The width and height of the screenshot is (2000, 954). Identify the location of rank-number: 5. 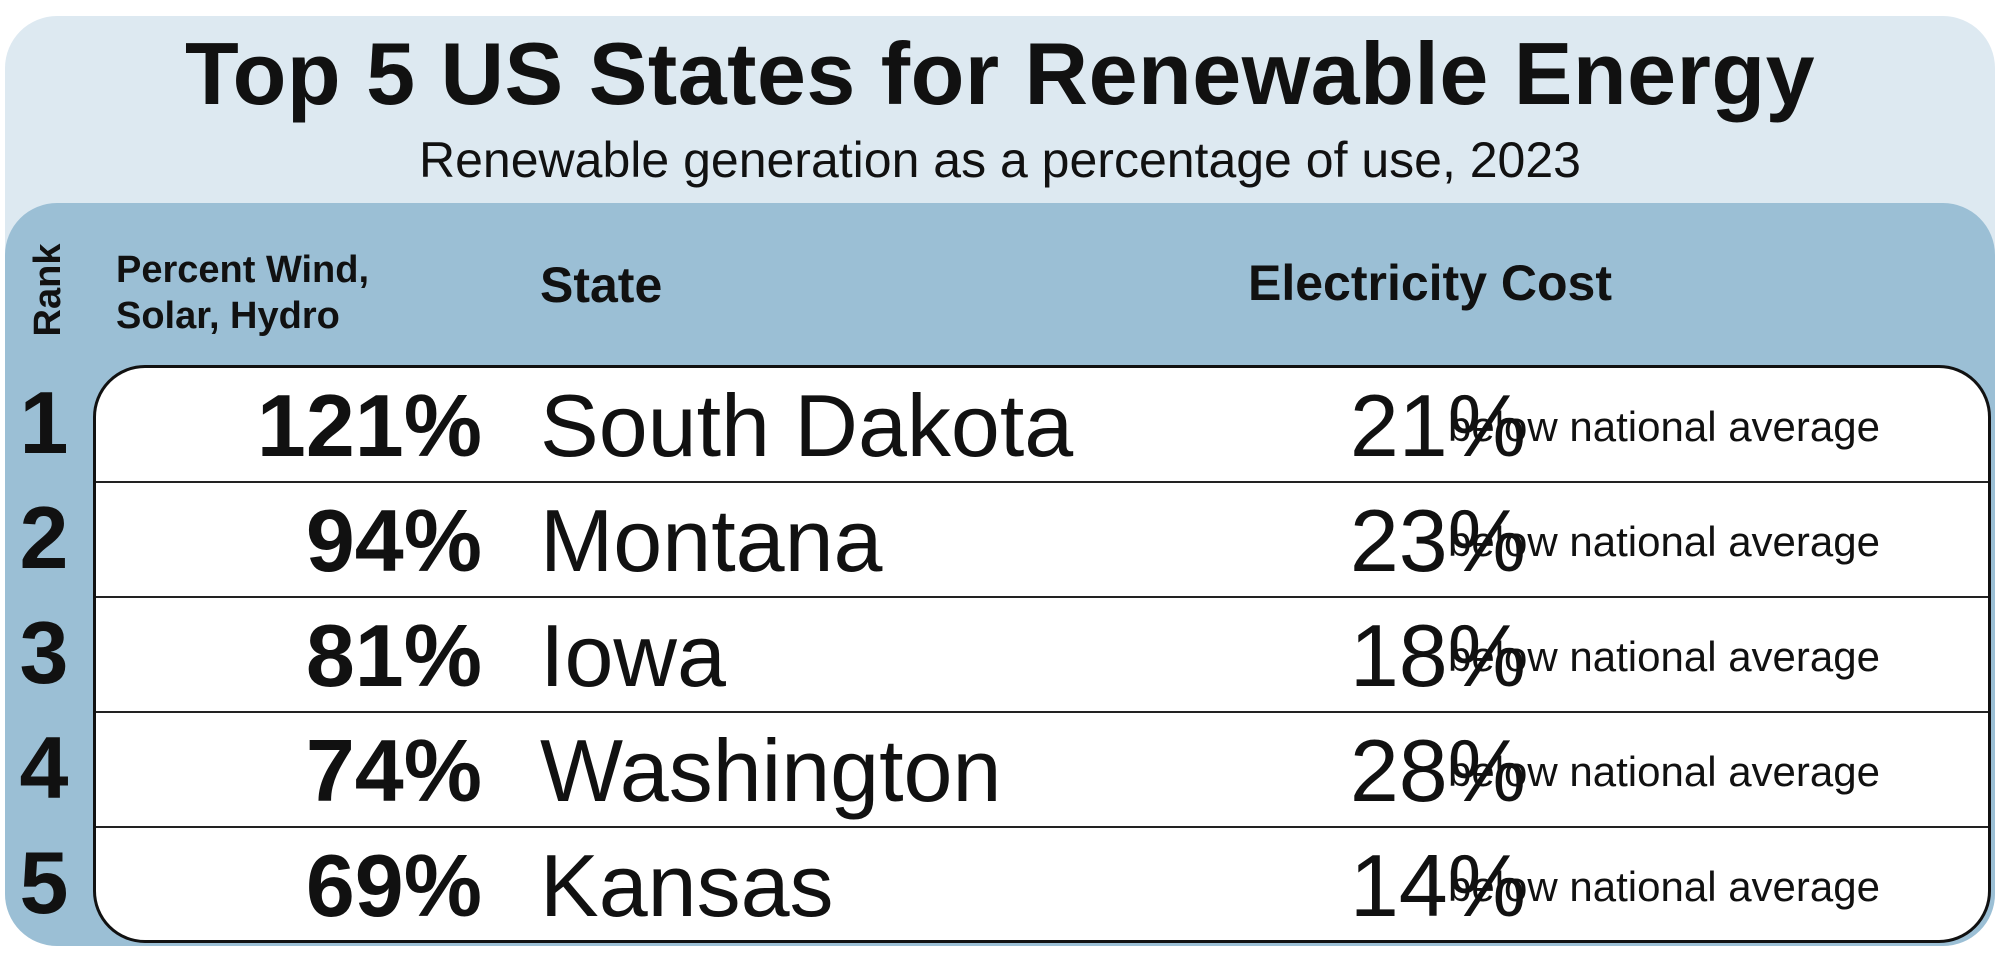
(44, 882).